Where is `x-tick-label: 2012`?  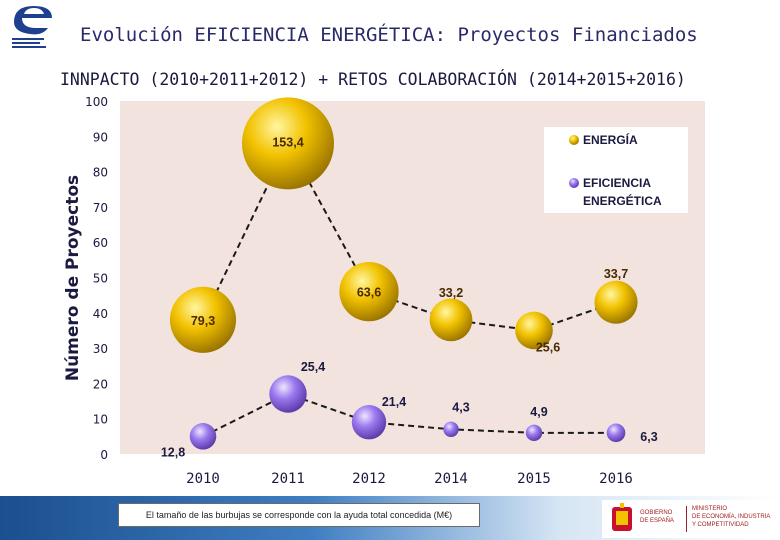
x-tick-label: 2012 is located at coordinates (369, 479).